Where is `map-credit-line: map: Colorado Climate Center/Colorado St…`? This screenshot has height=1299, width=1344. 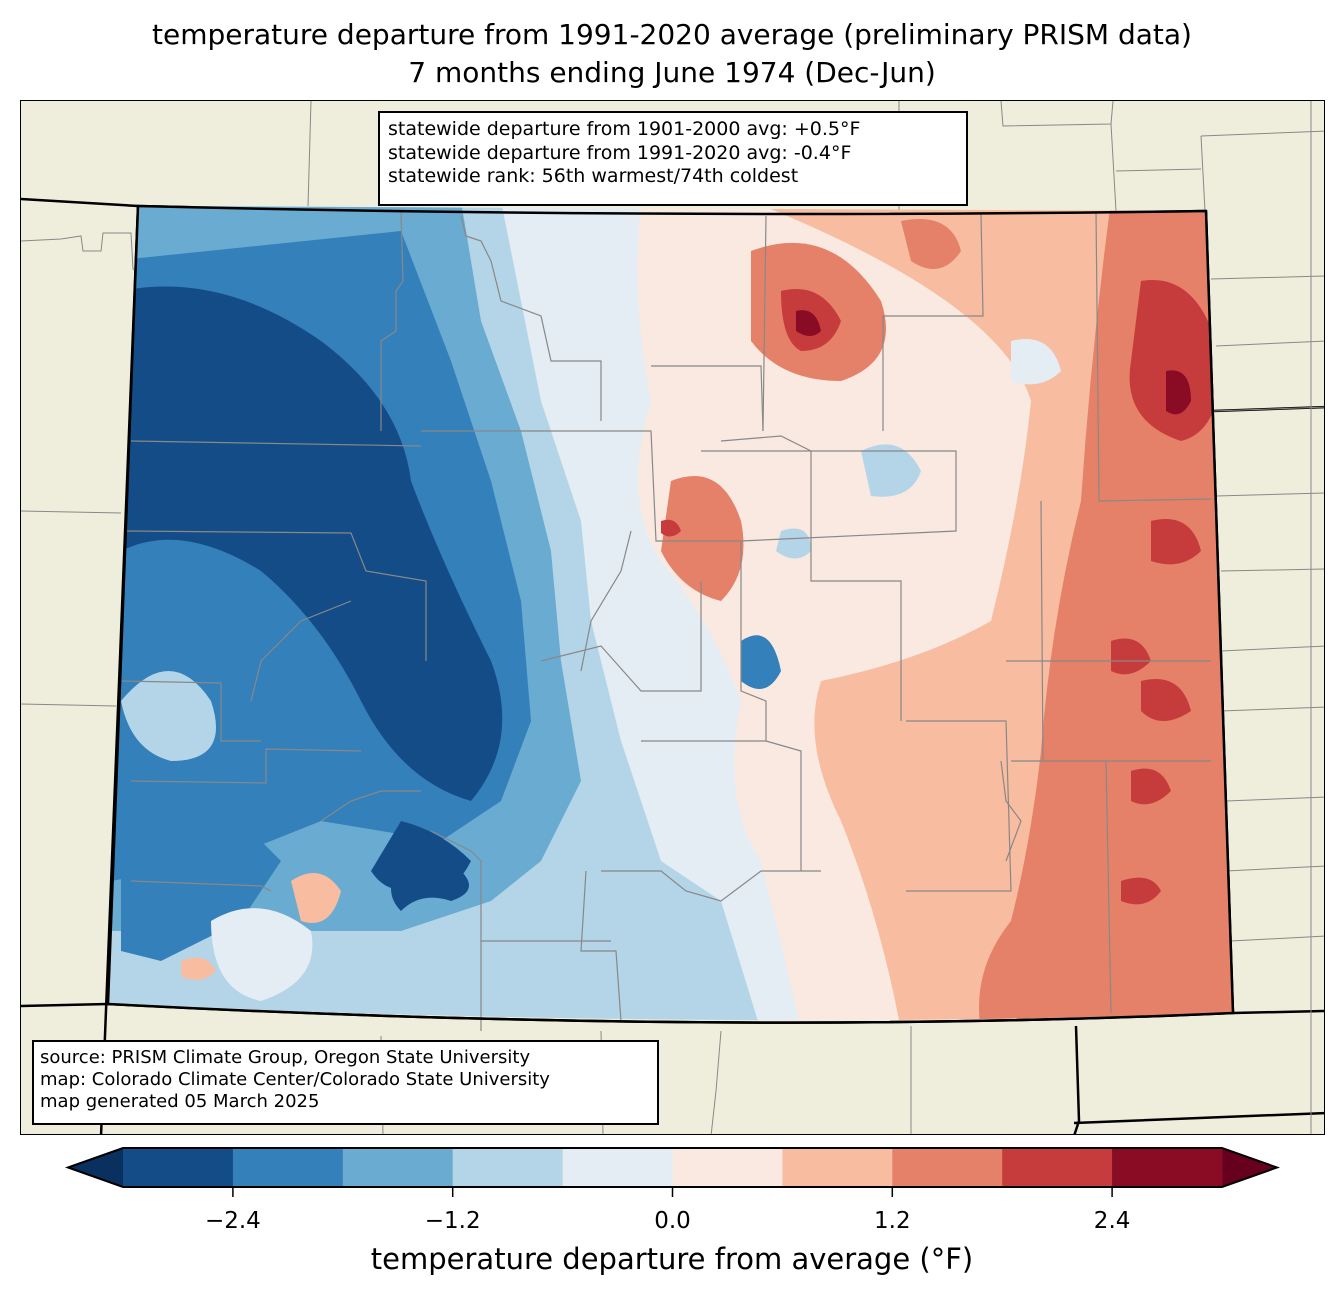 map-credit-line: map: Colorado Climate Center/Colorado St… is located at coordinates (295, 1079).